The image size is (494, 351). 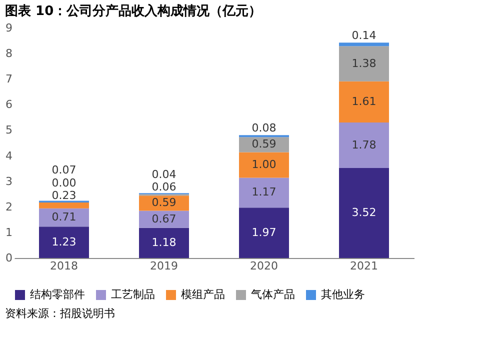 I want to click on data-label: 1.23, so click(x=64, y=241).